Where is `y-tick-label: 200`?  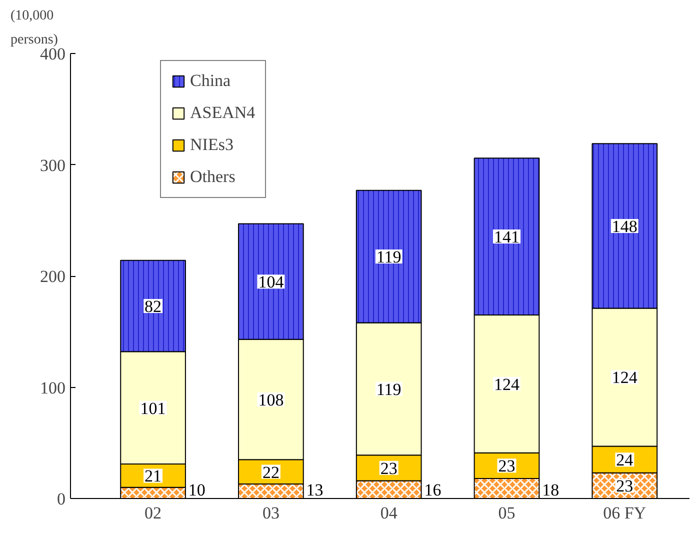 y-tick-label: 200 is located at coordinates (53, 276).